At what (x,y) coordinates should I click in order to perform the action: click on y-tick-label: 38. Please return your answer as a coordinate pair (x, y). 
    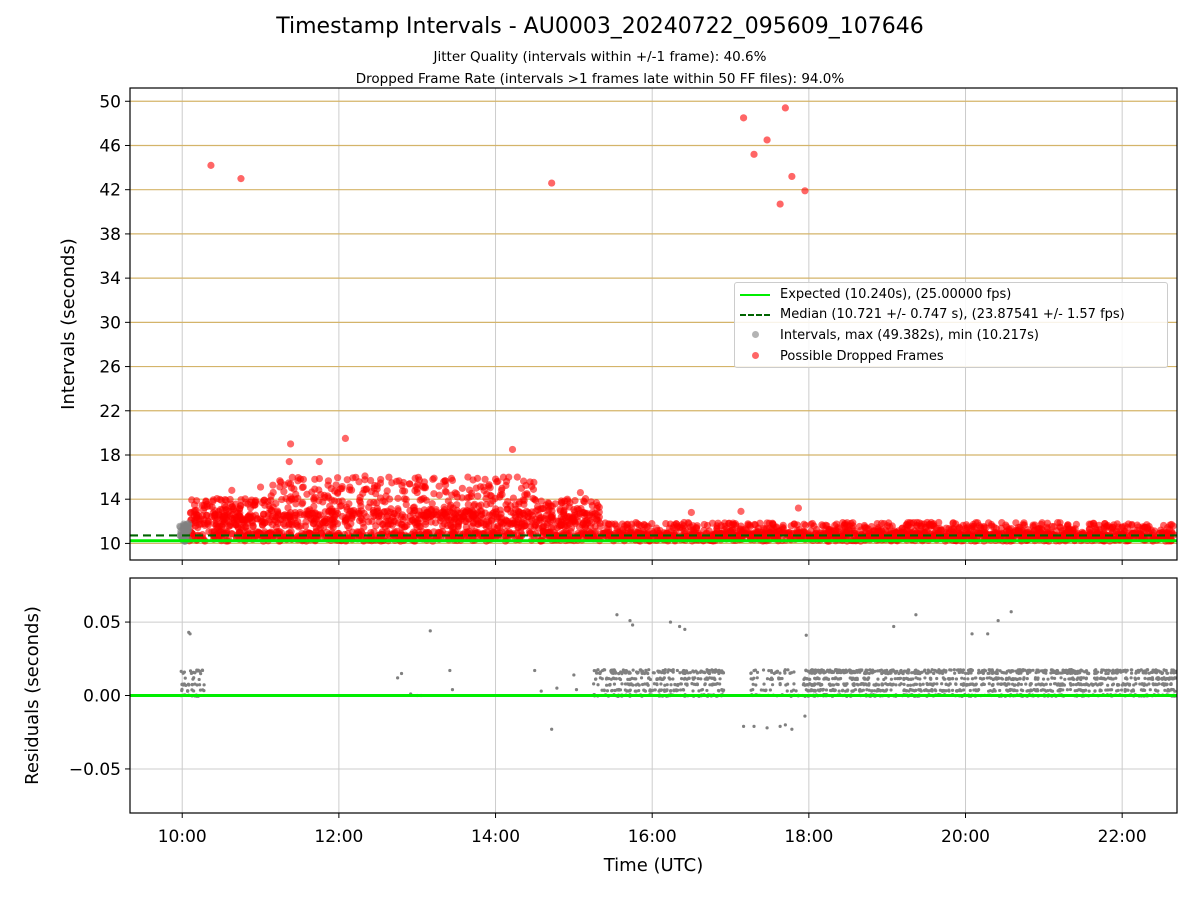
    Looking at the image, I should click on (110, 235).